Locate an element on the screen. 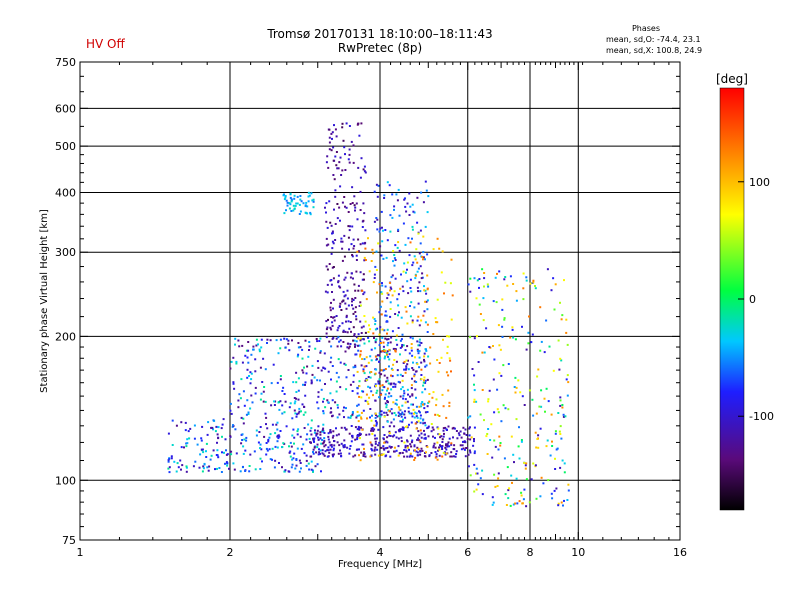 Image resolution: width=800 pixels, height=600 pixels. x-tick-label: 8 is located at coordinates (530, 552).